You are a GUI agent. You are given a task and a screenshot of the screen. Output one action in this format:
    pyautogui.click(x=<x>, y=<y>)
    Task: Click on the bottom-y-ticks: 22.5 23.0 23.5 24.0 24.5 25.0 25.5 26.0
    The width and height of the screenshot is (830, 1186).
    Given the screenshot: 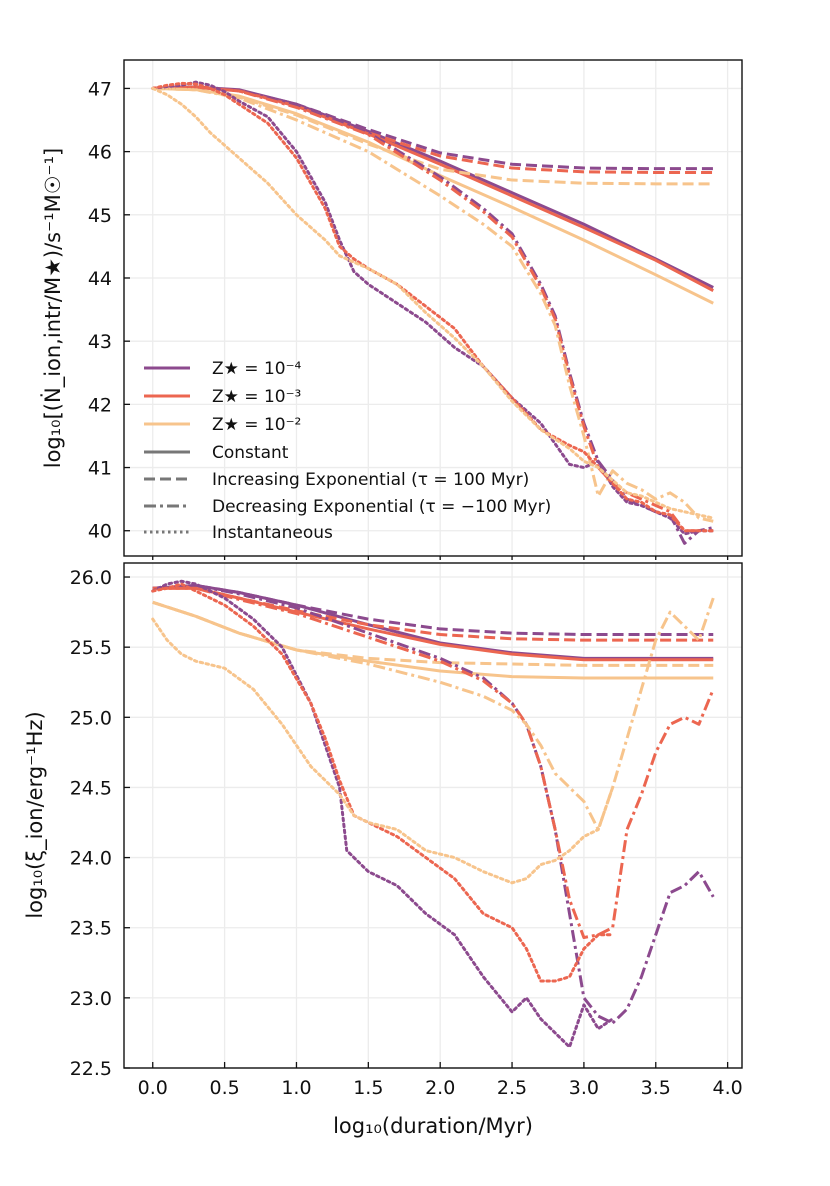 What is the action you would take?
    pyautogui.click(x=100, y=823)
    